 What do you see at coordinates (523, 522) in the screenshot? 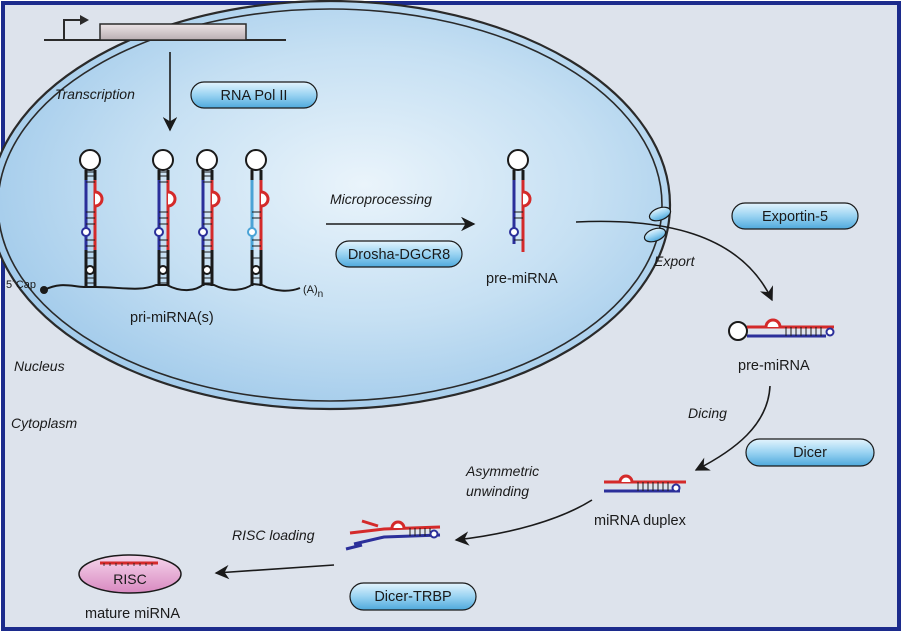
I see `unwinding-arrow` at bounding box center [523, 522].